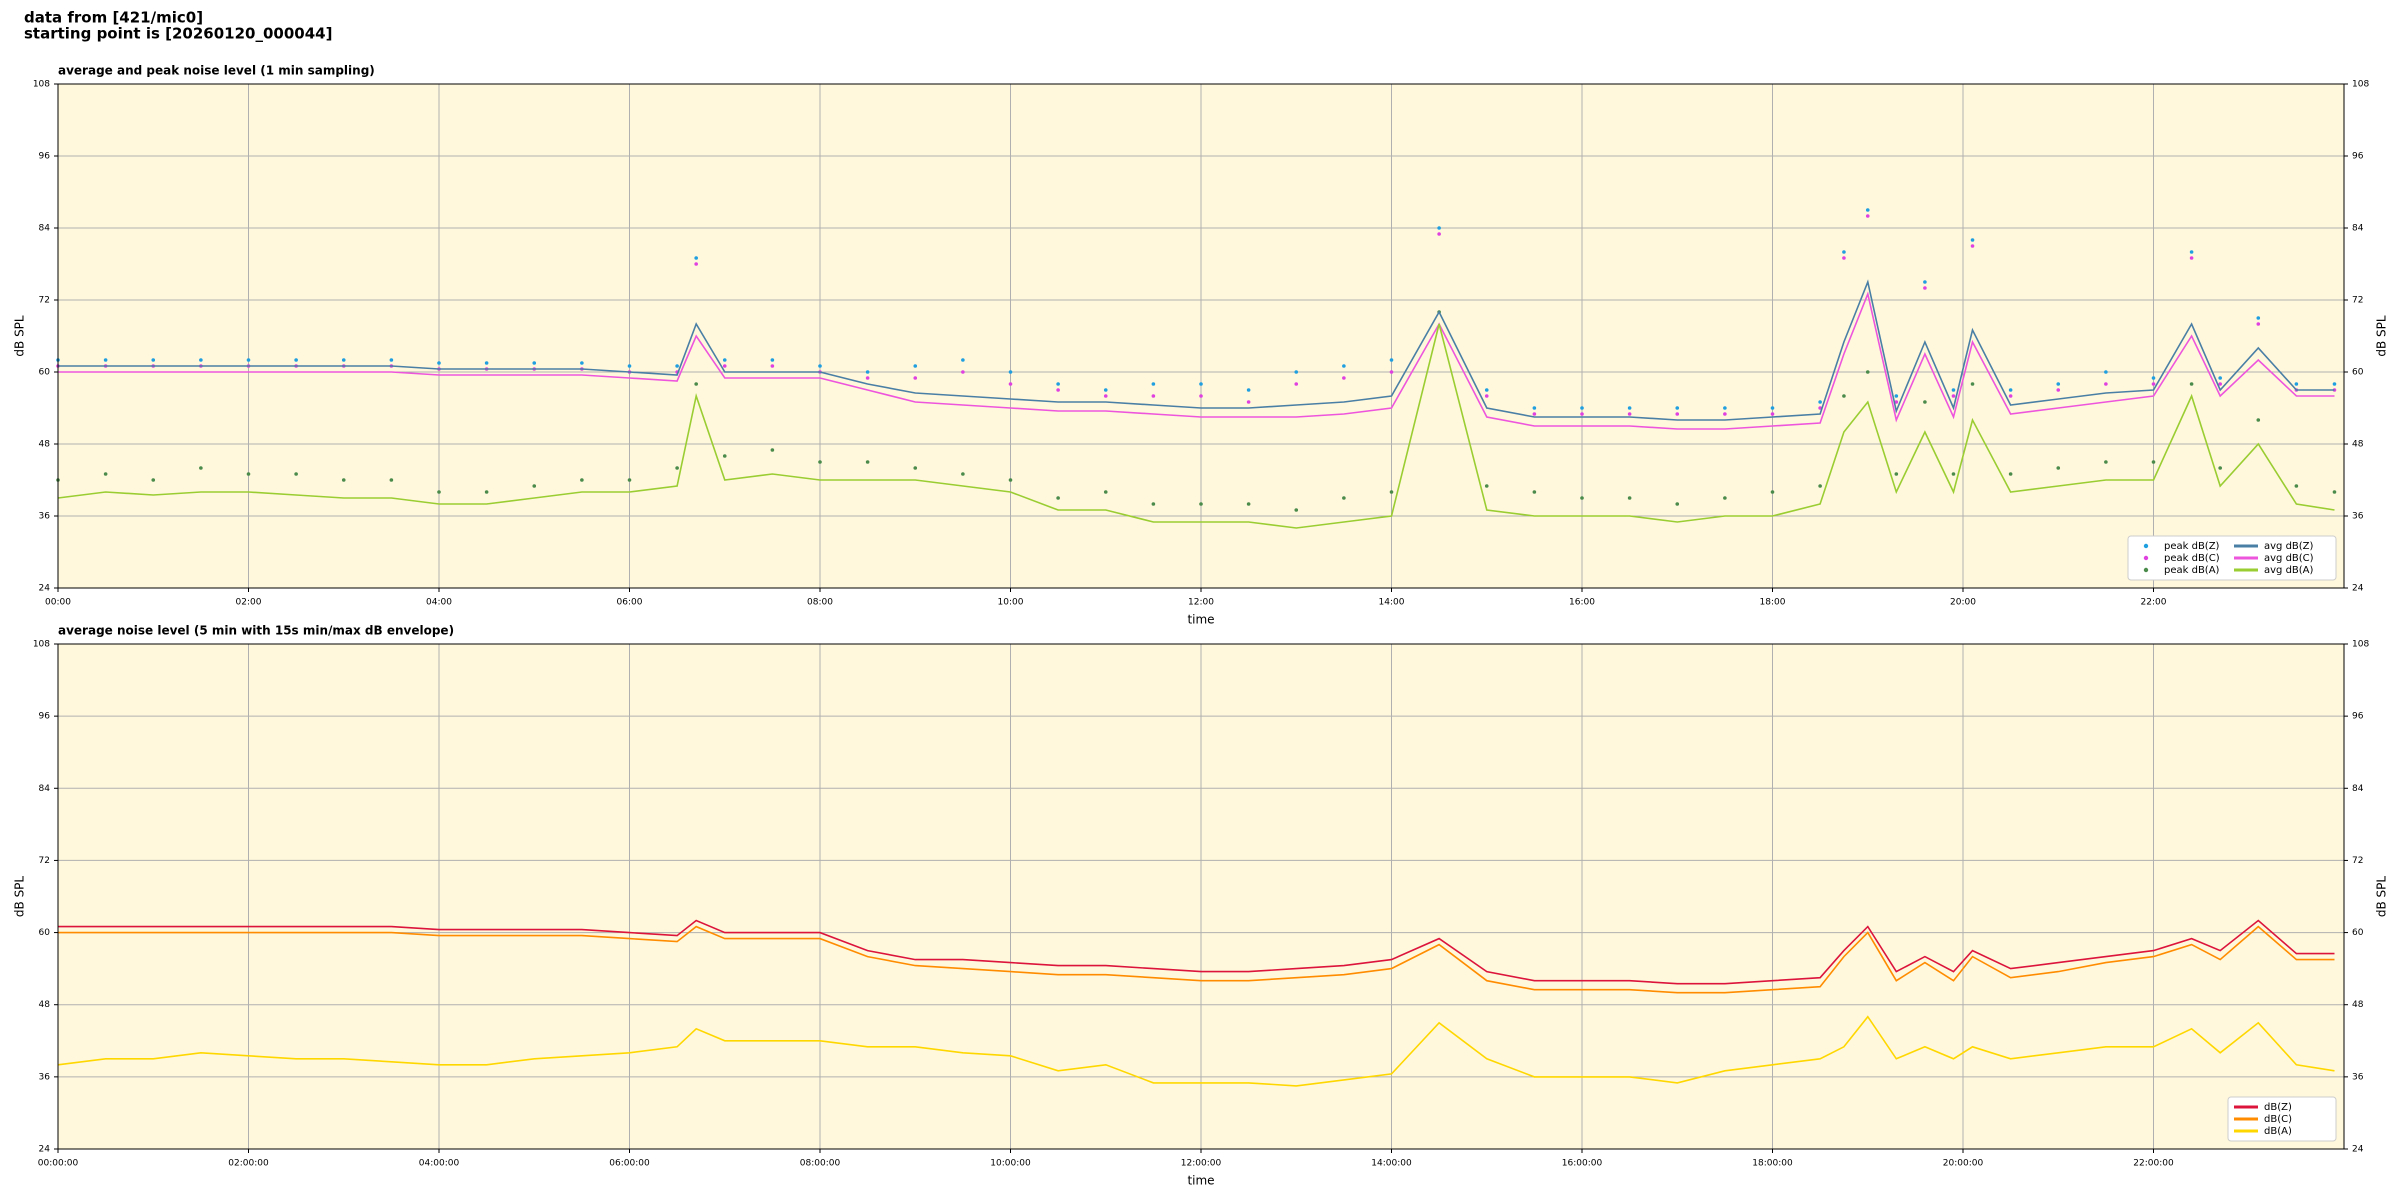 This screenshot has width=2400, height=1204. I want to click on x-tick-label: 06:00:00, so click(629, 1164).